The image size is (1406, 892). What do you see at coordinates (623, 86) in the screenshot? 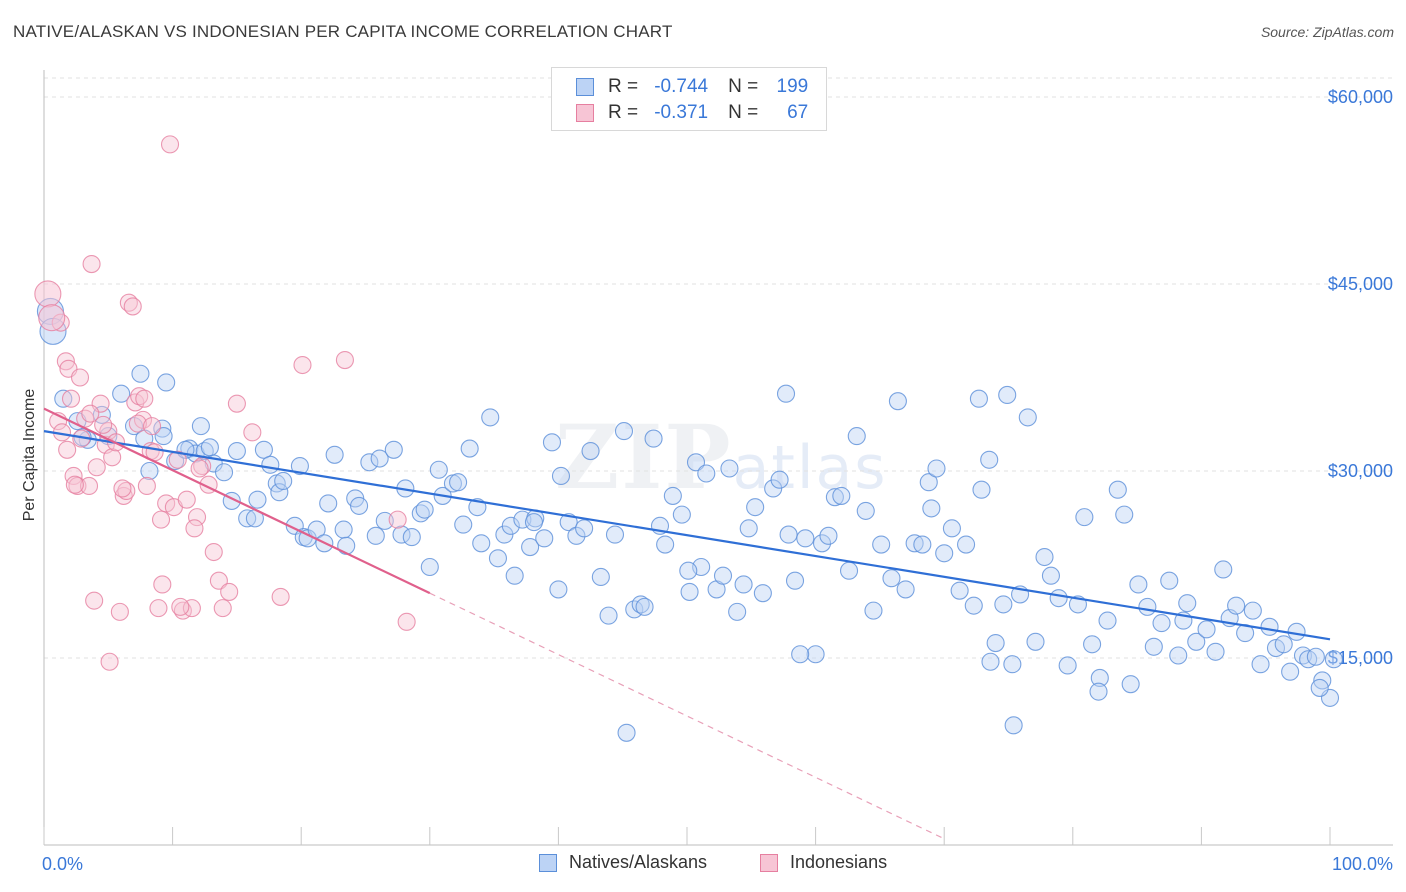
I see `legend-r-label: R =` at bounding box center [623, 86].